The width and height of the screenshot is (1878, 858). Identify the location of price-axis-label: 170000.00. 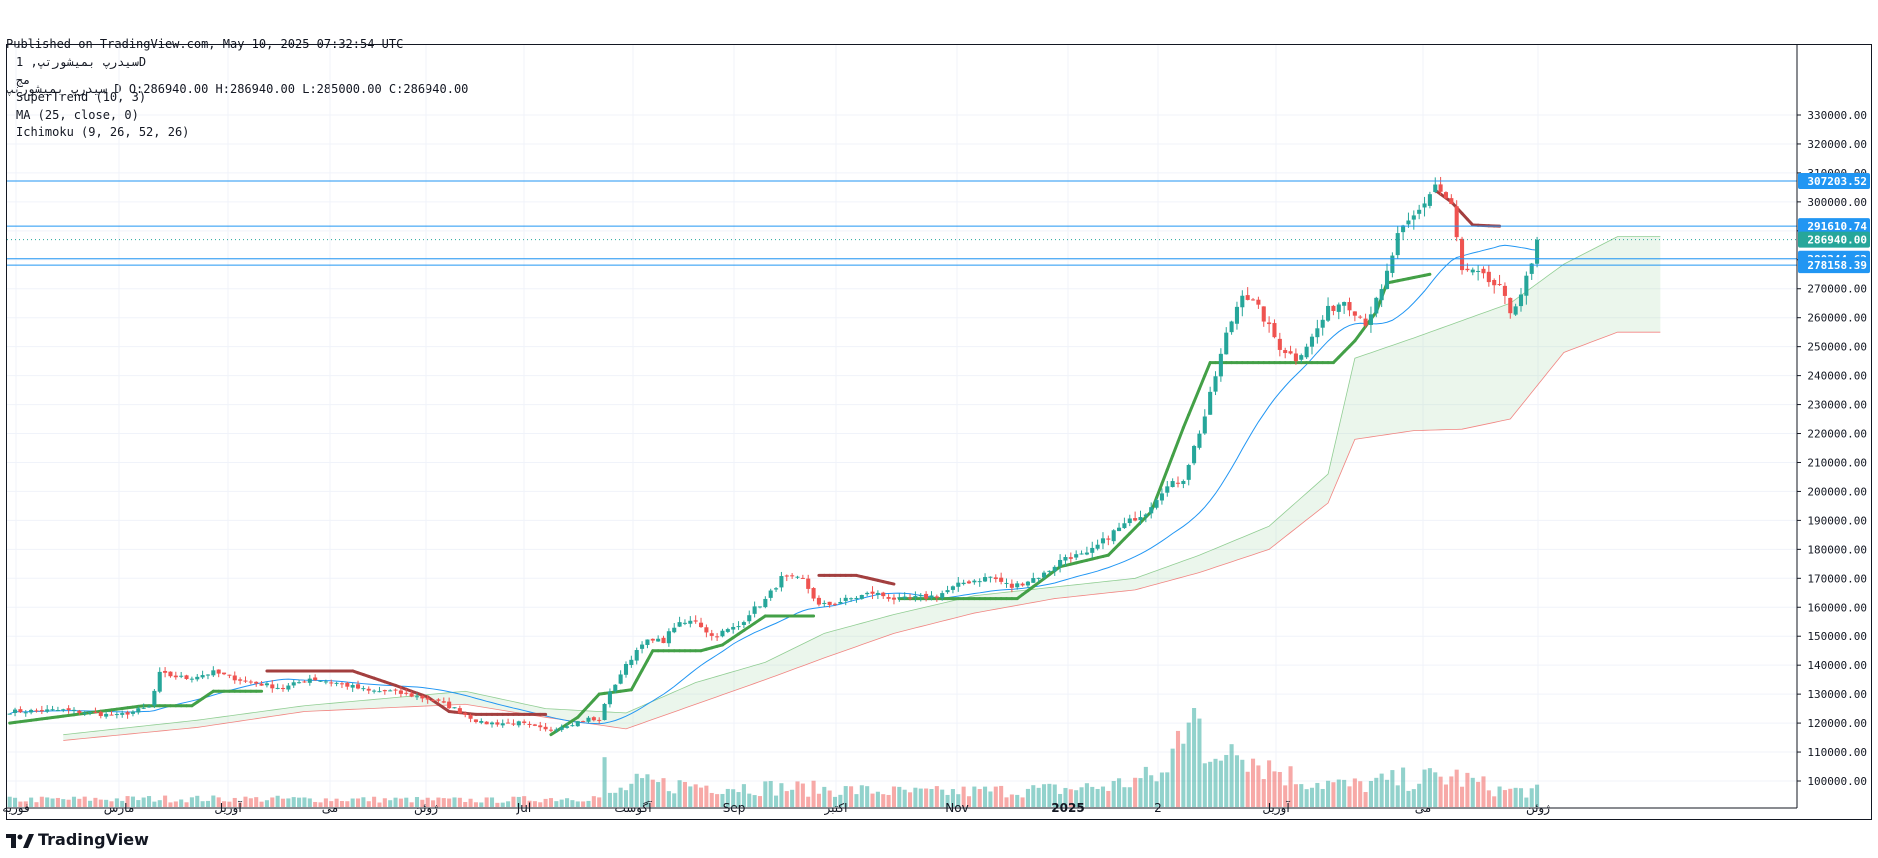
(1837, 578).